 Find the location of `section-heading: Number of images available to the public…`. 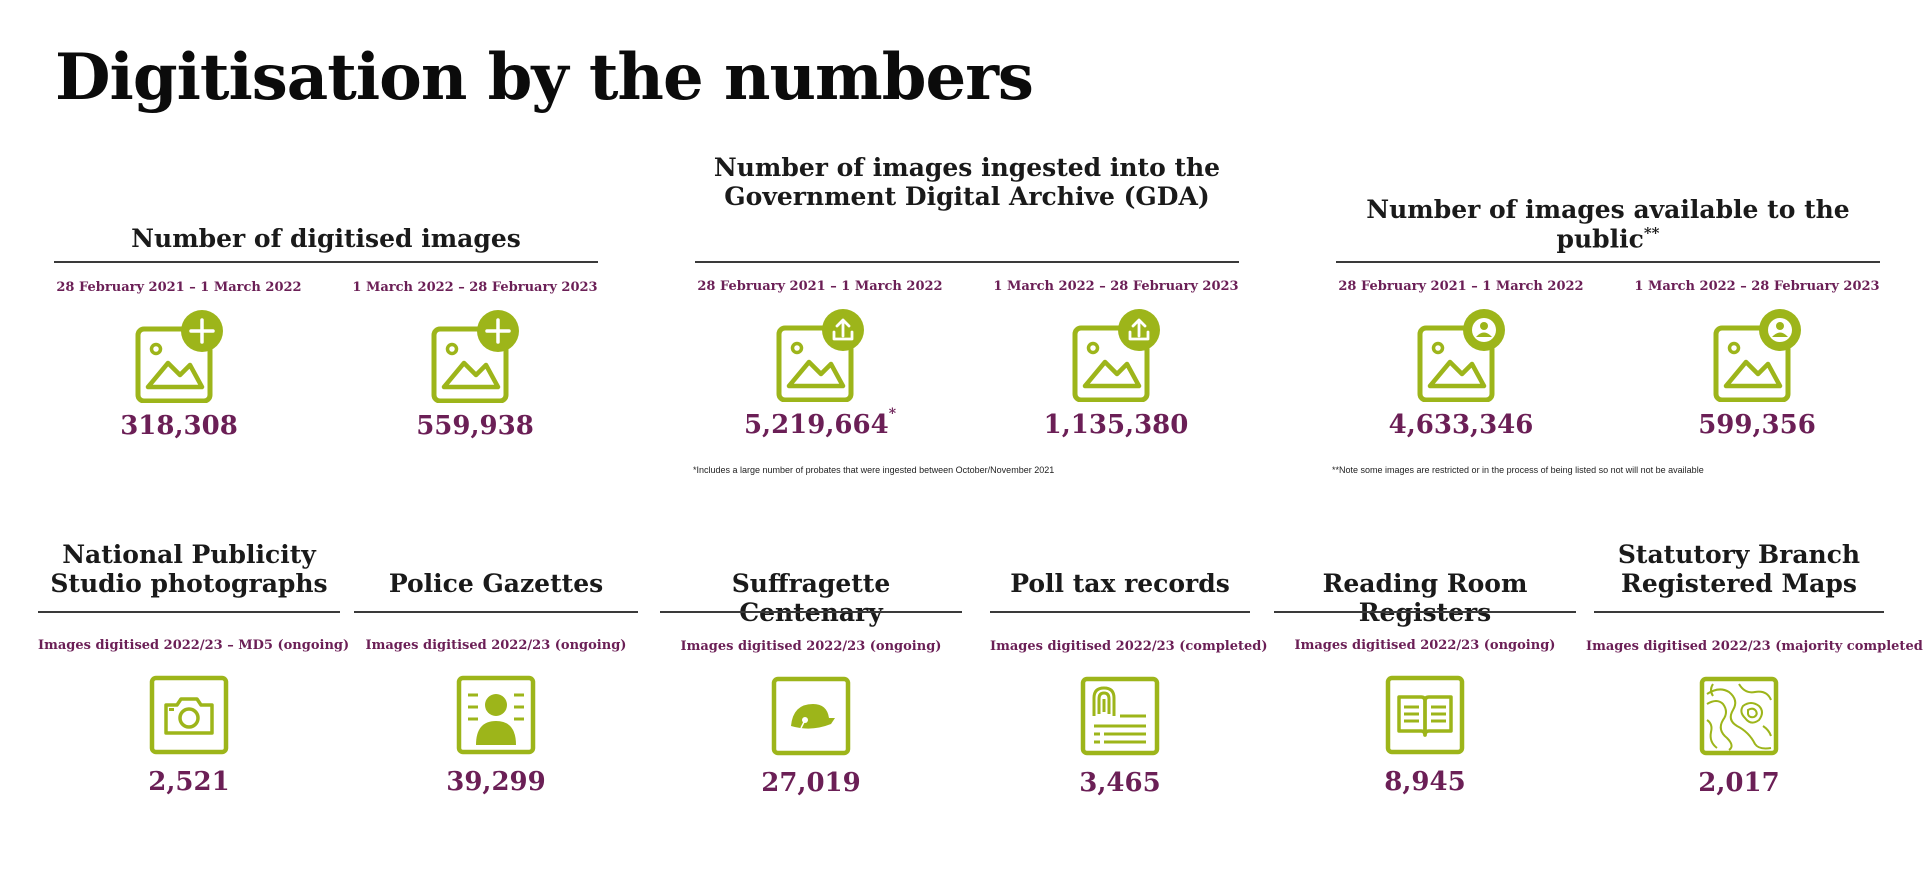

section-heading: Number of images available to the public… is located at coordinates (1608, 202).